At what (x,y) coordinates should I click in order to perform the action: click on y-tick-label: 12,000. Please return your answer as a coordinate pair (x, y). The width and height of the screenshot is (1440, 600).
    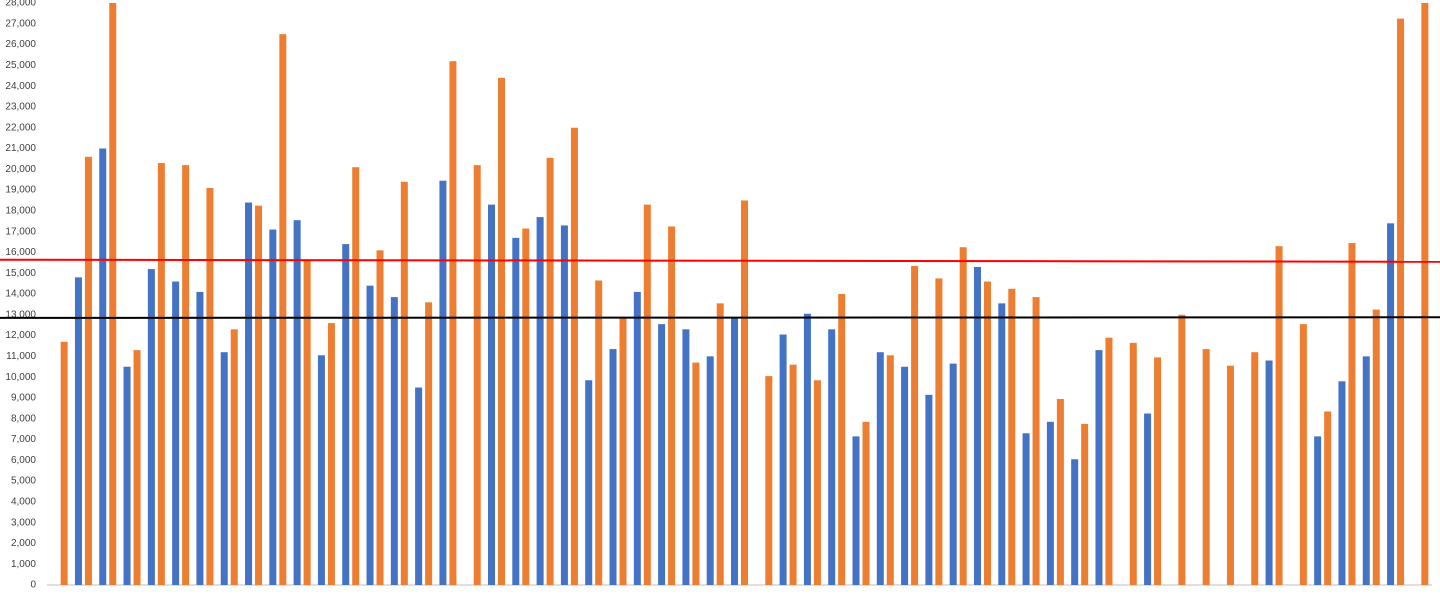
    Looking at the image, I should click on (20, 335).